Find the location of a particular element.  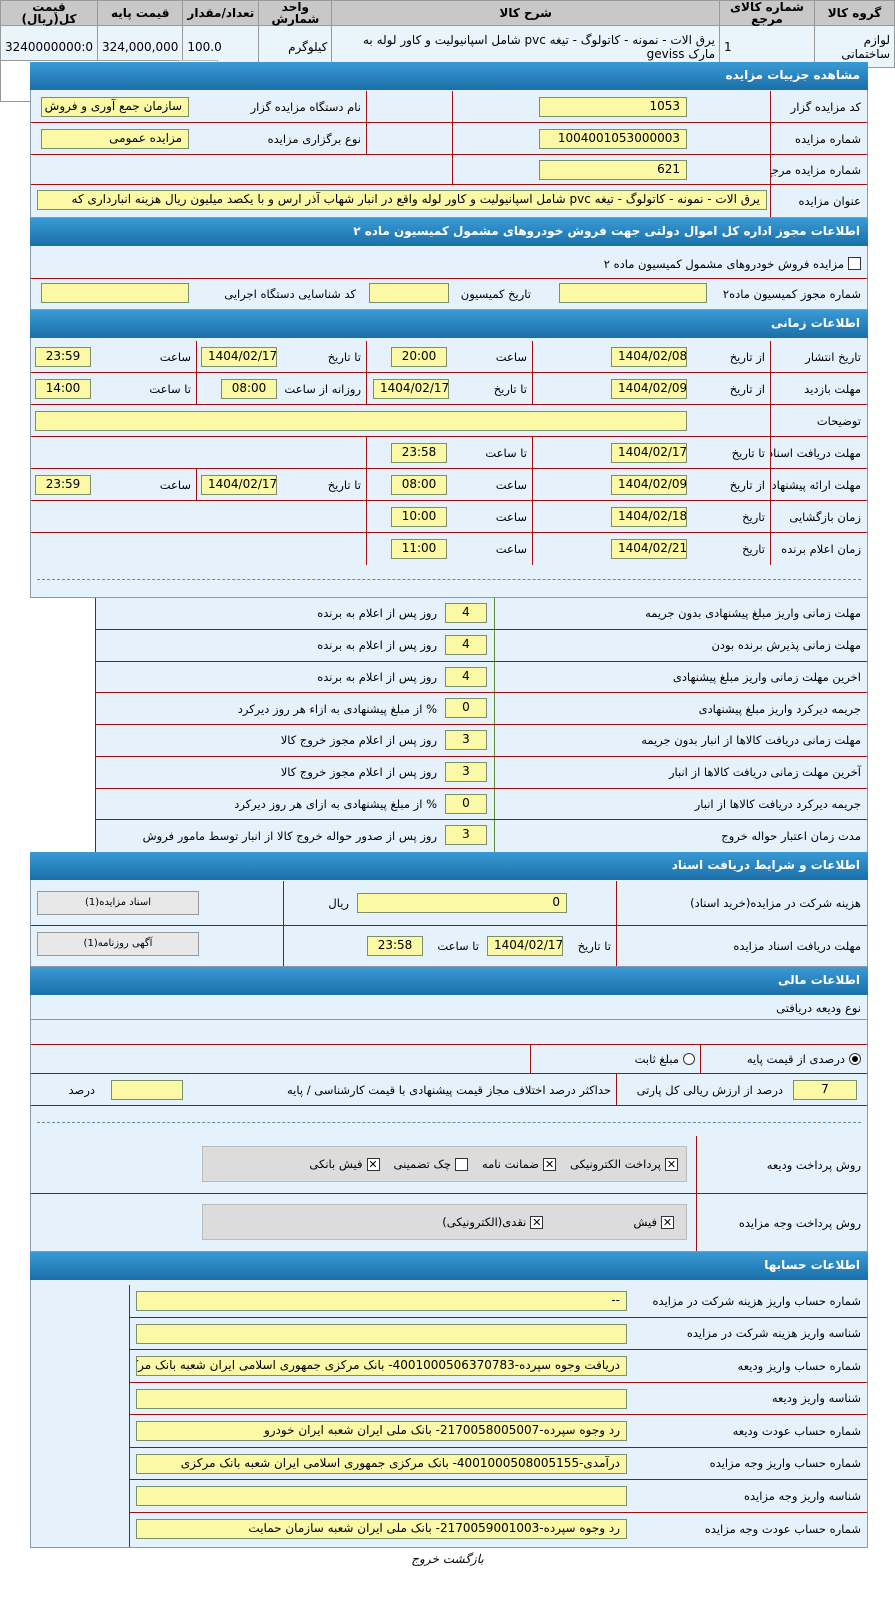

label: تاریخ انتشار is located at coordinates (833, 356).